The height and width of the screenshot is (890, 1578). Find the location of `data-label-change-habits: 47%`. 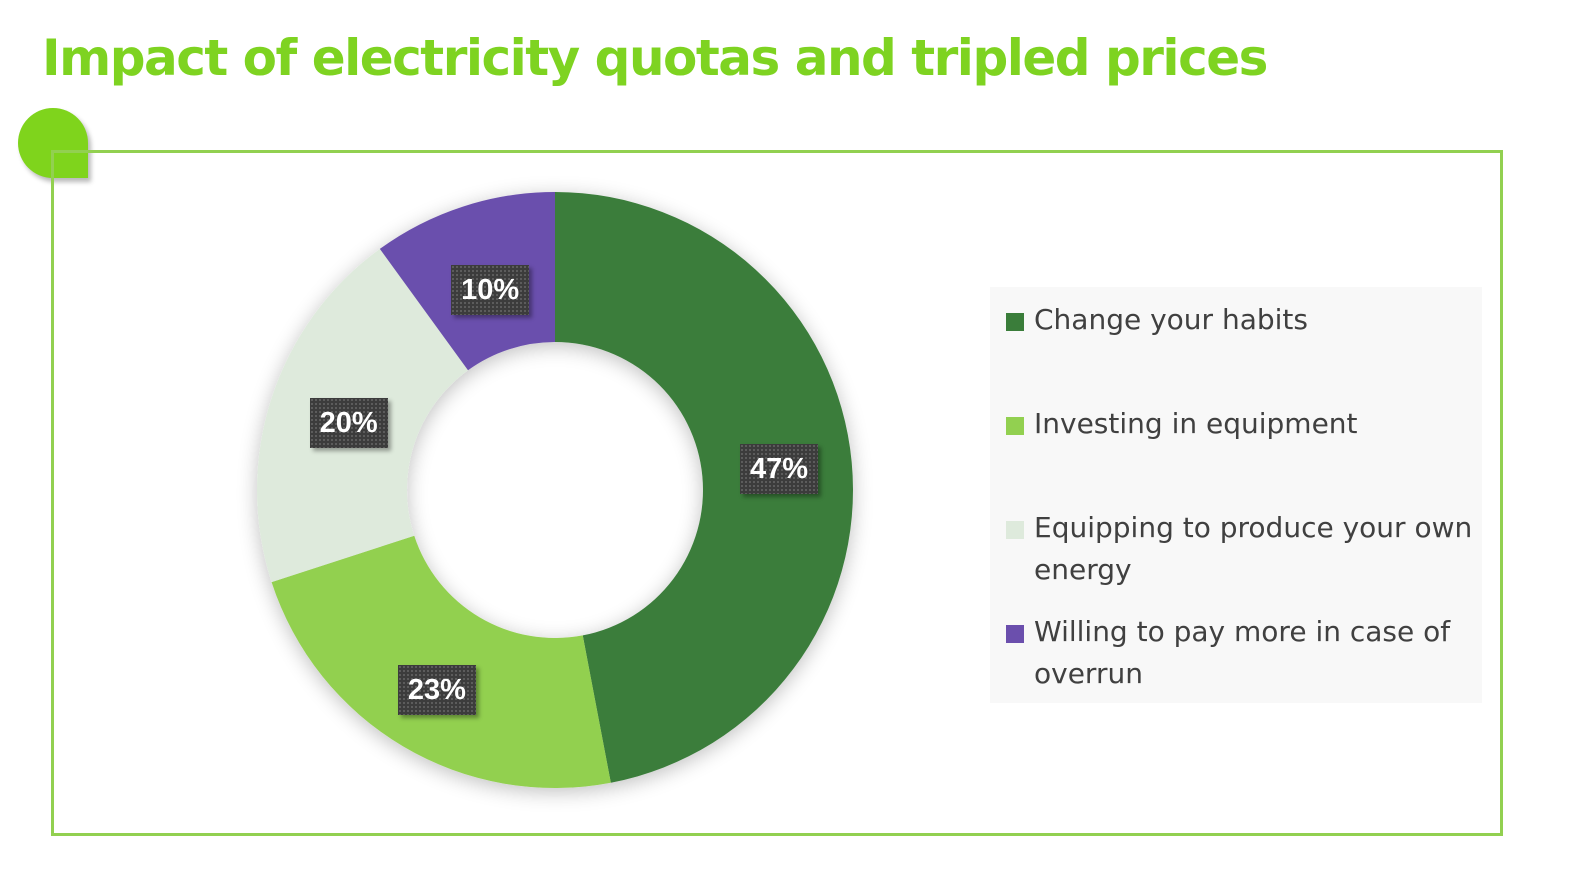

data-label-change-habits: 47% is located at coordinates (779, 468).